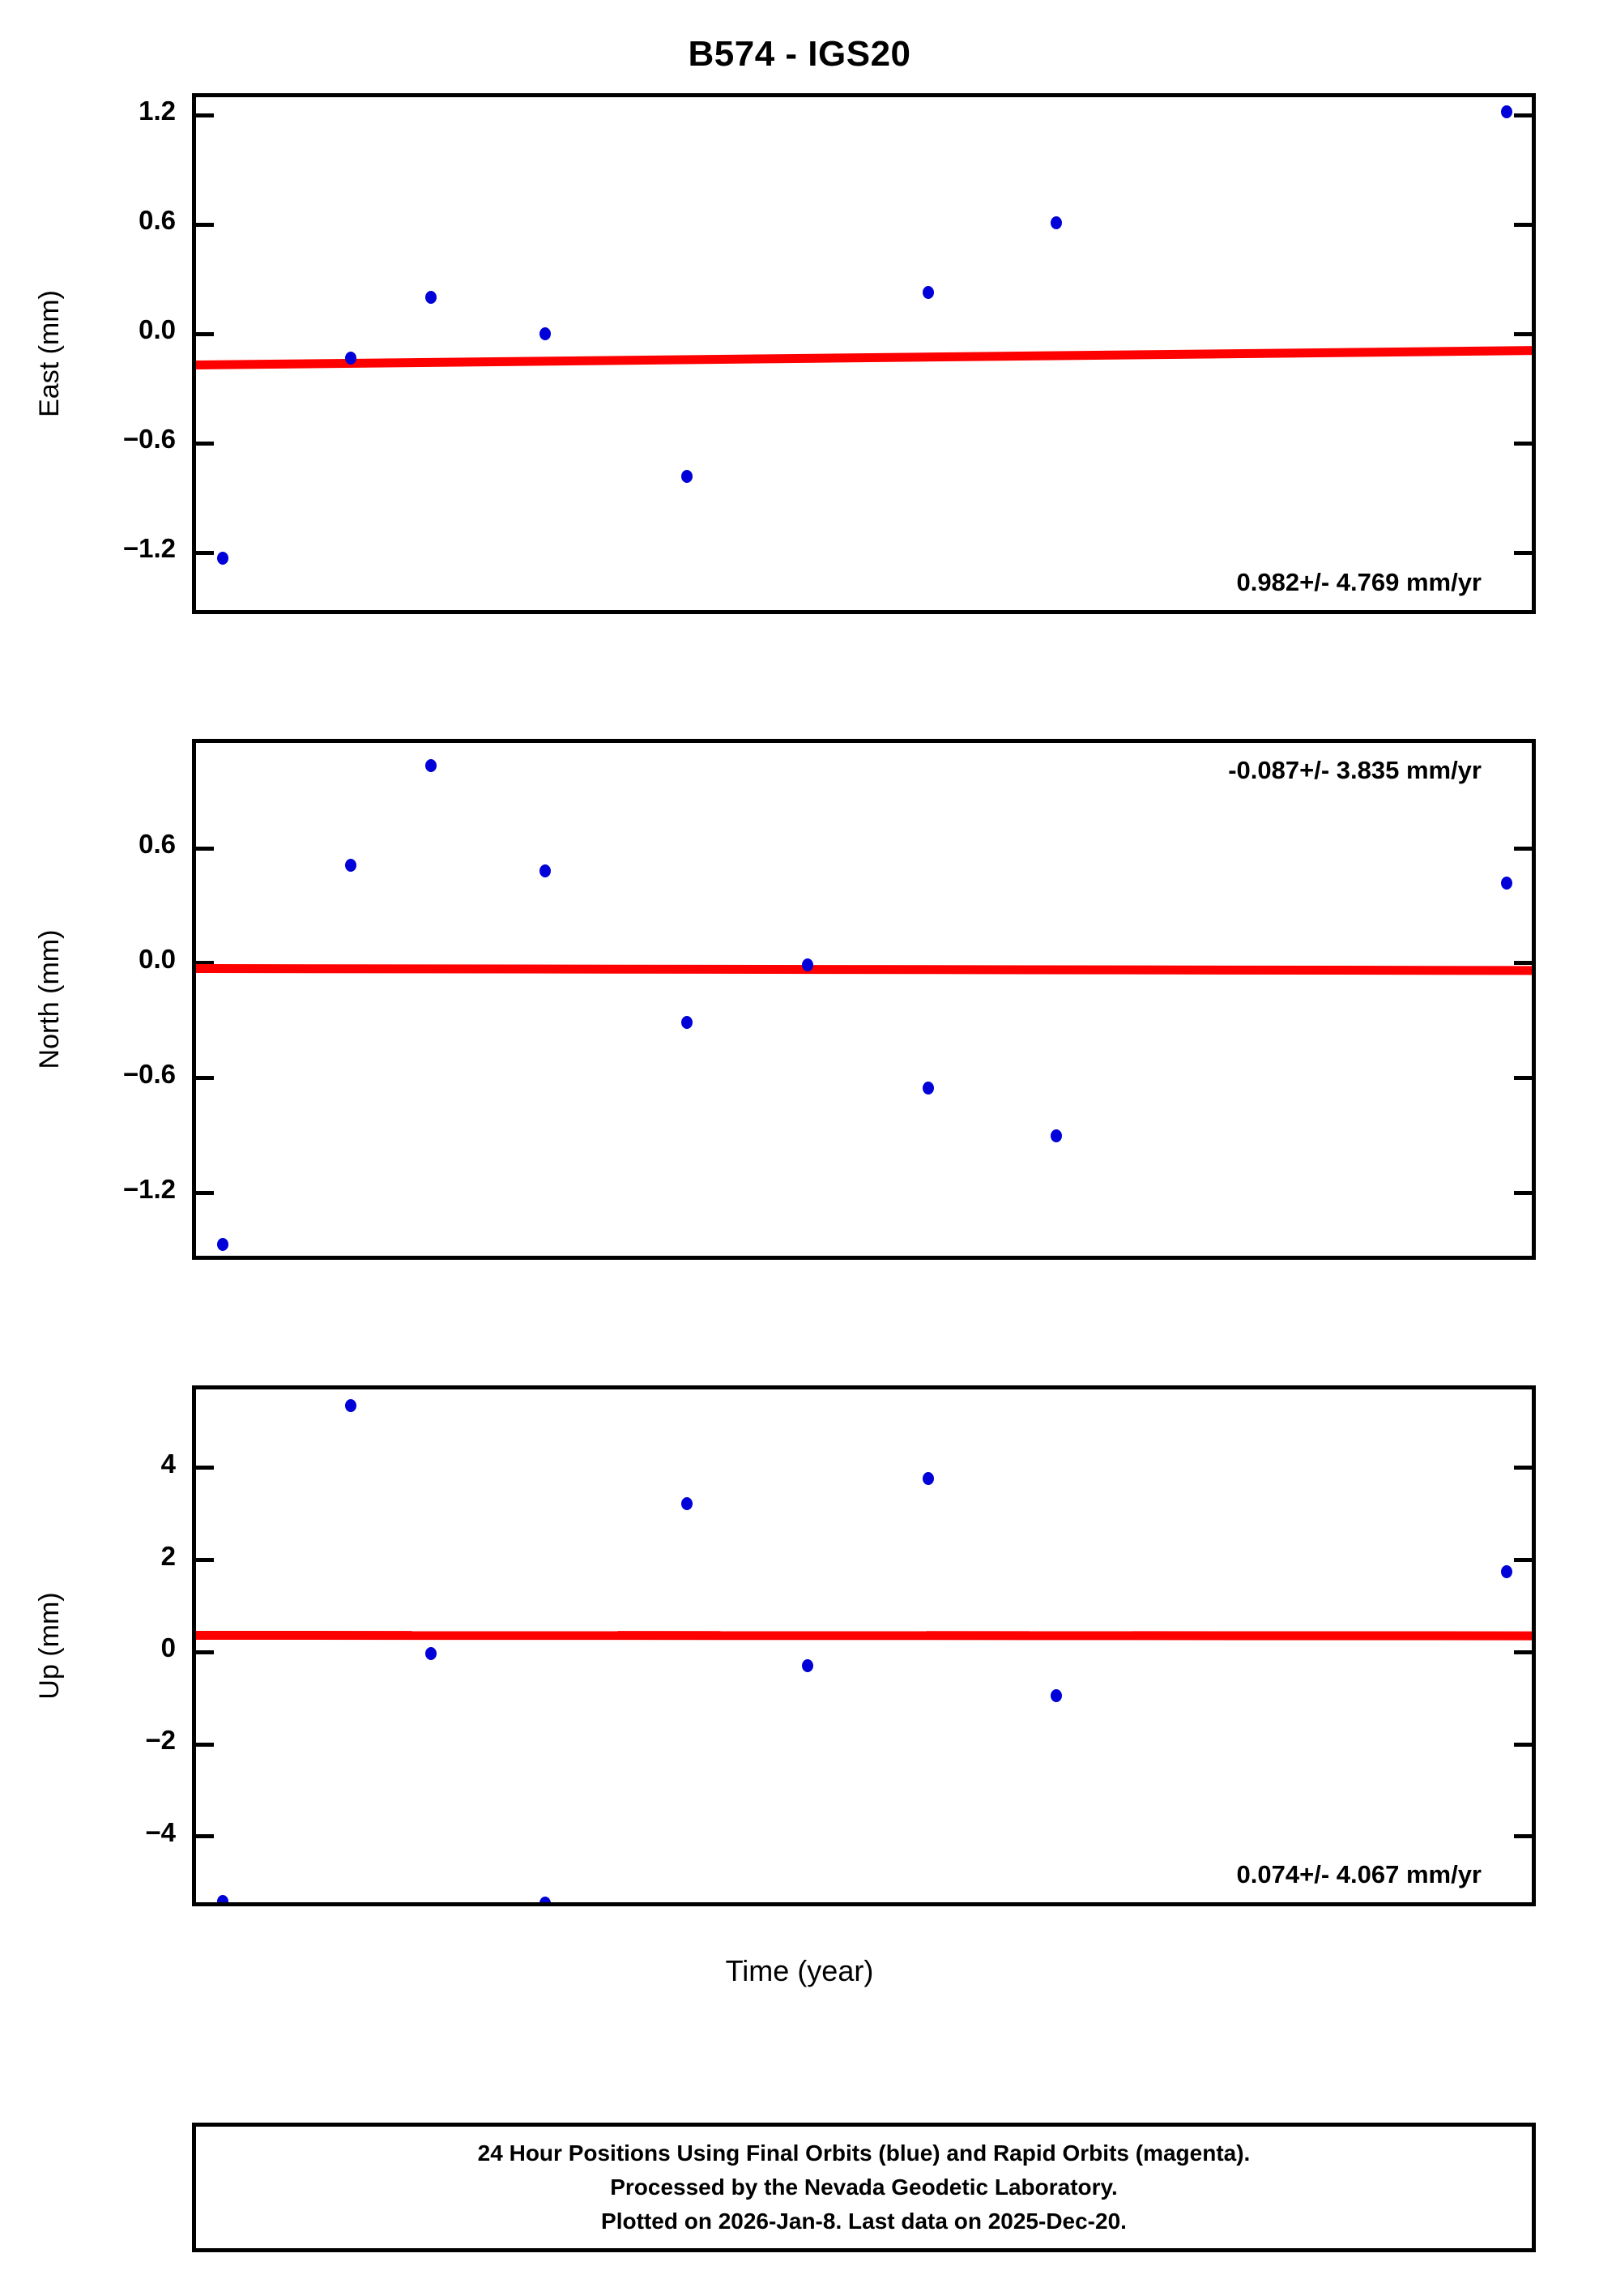  Describe the element at coordinates (157, 221) in the screenshot. I see `y-tick-label-east-1: 0.6` at that location.